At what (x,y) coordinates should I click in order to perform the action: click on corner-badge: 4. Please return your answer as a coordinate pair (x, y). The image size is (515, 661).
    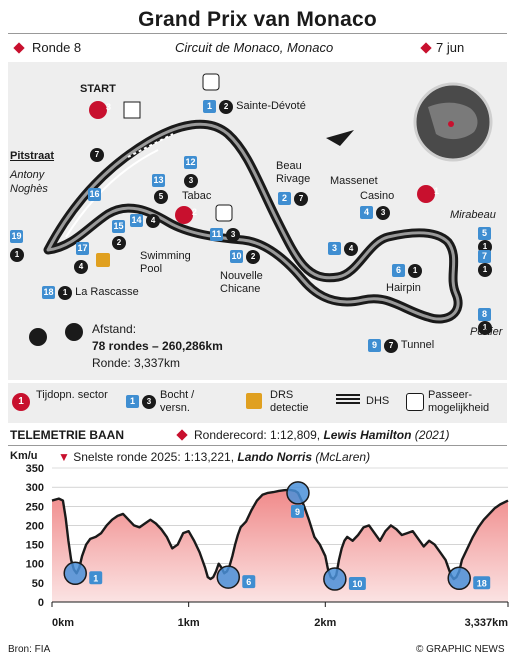
    Looking at the image, I should click on (366, 212).